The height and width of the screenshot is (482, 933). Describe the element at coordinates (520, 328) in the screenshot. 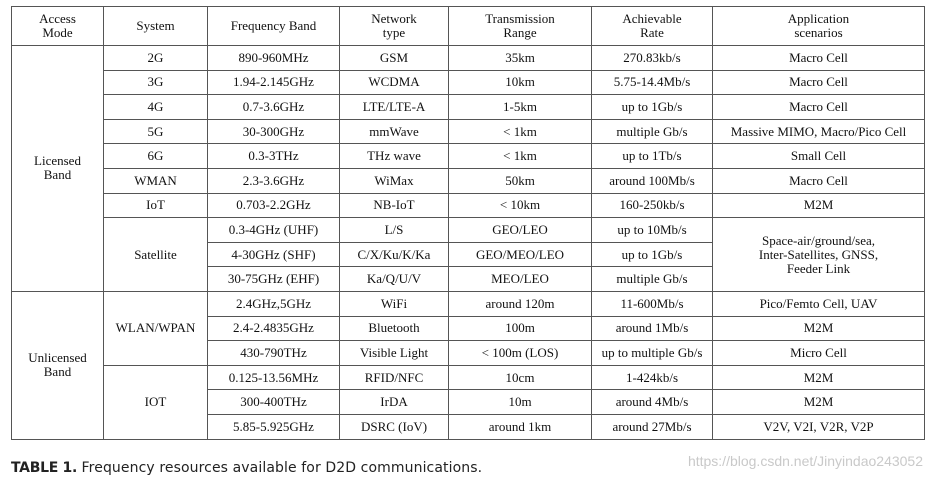

I see `cell-range: 100m` at that location.